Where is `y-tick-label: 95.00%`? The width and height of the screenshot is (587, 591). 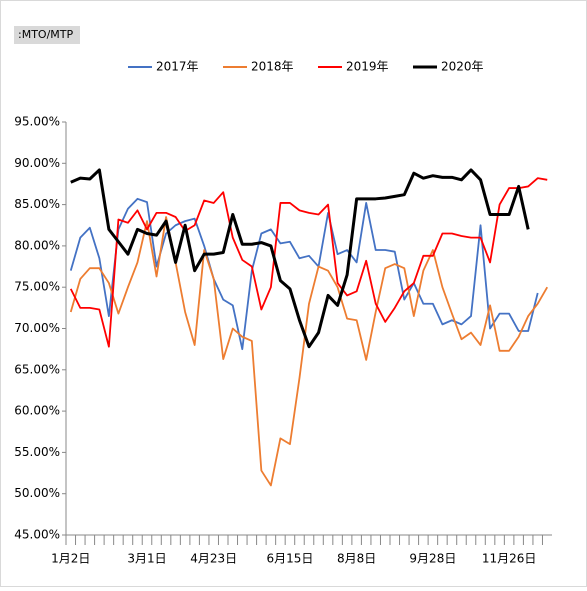
y-tick-label: 95.00% is located at coordinates (37, 122).